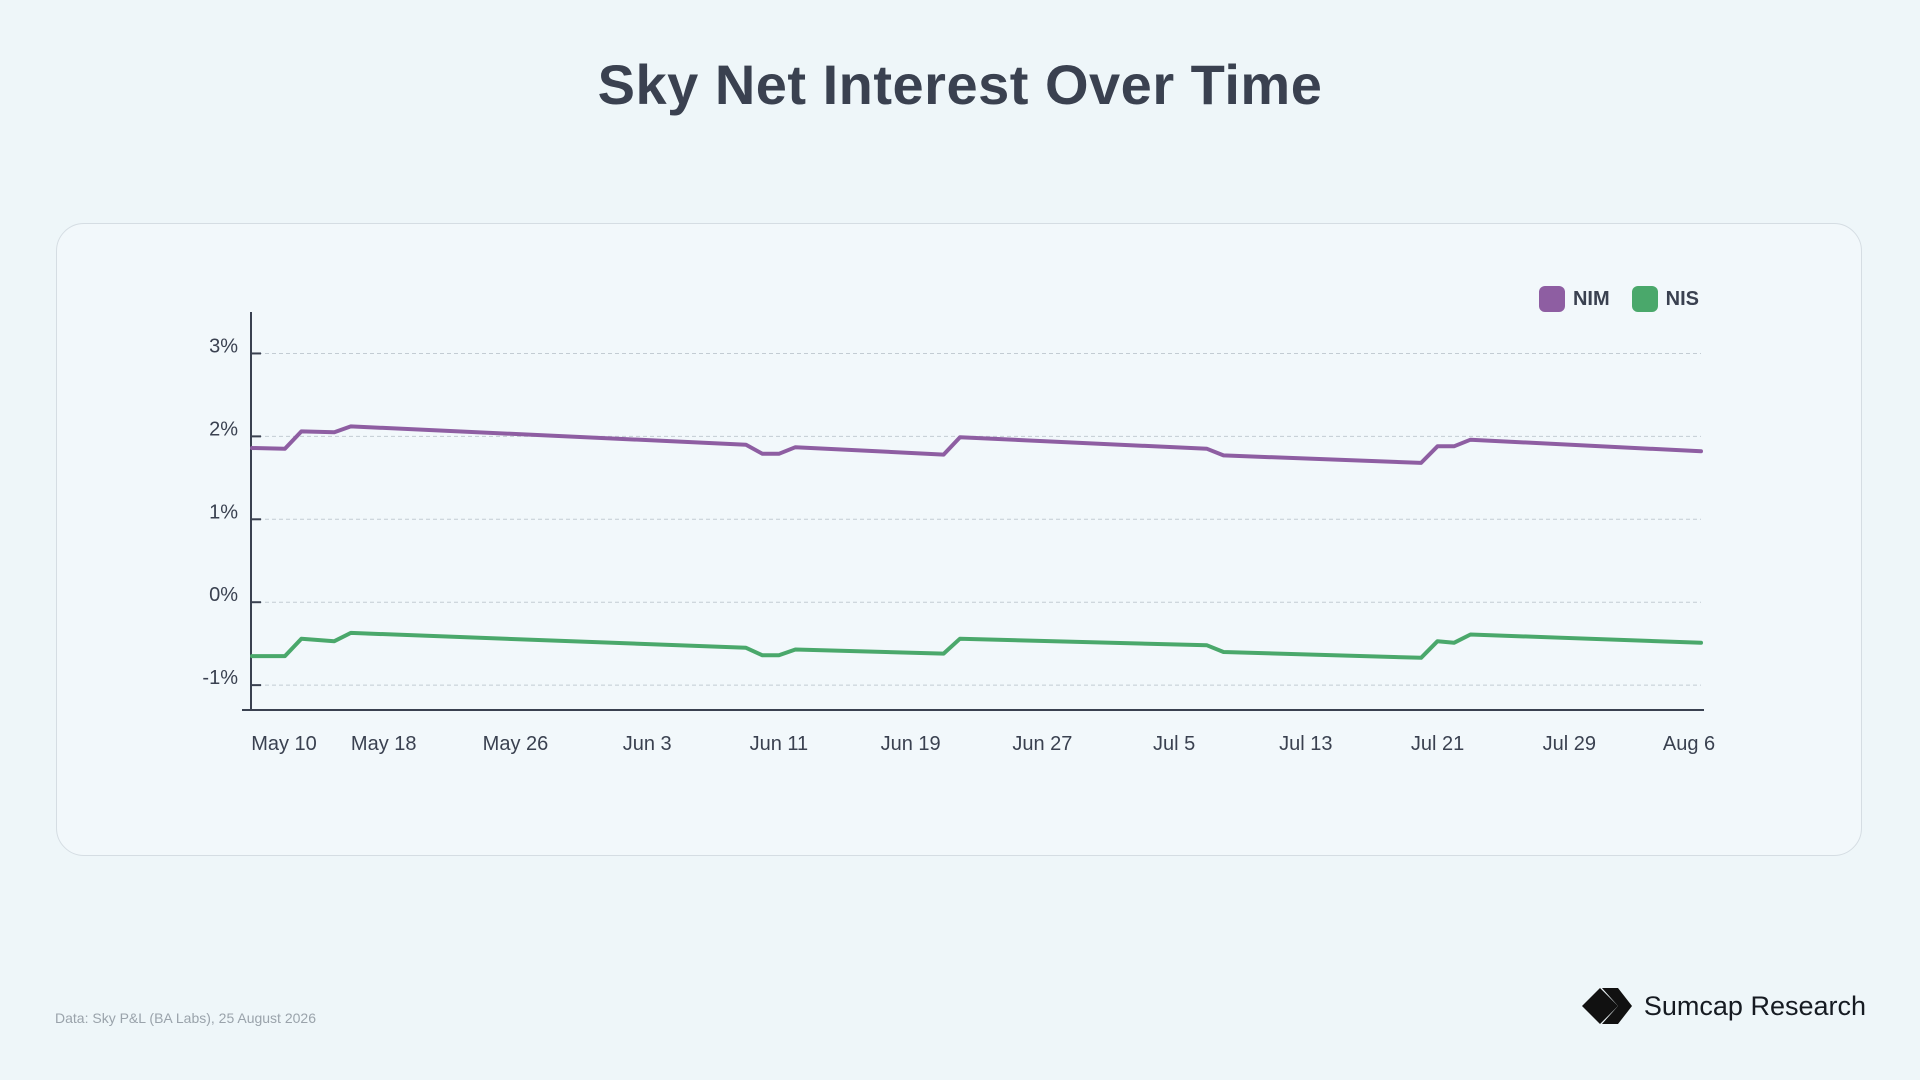  I want to click on brand-logo: Sumcap Research, so click(1723, 1006).